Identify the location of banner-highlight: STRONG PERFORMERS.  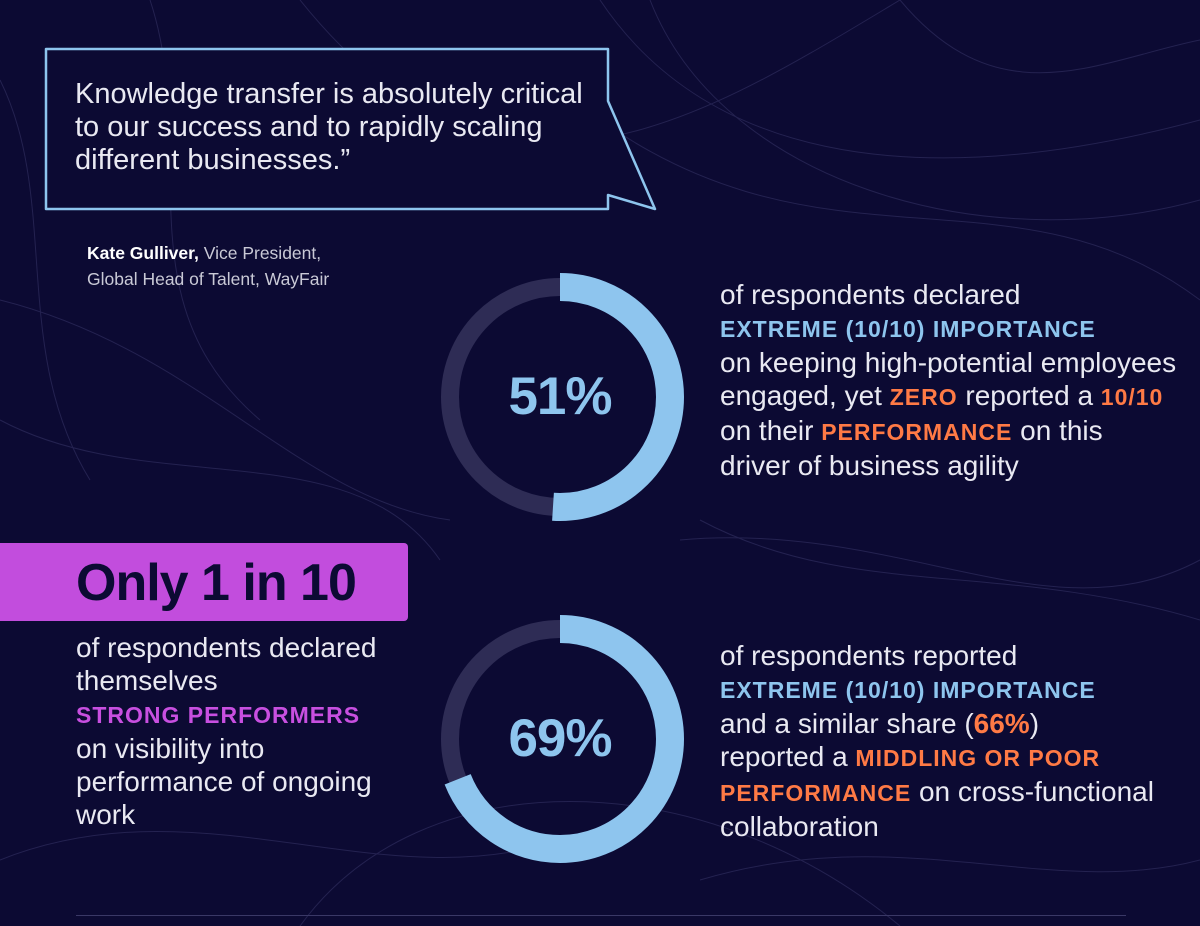
(218, 715).